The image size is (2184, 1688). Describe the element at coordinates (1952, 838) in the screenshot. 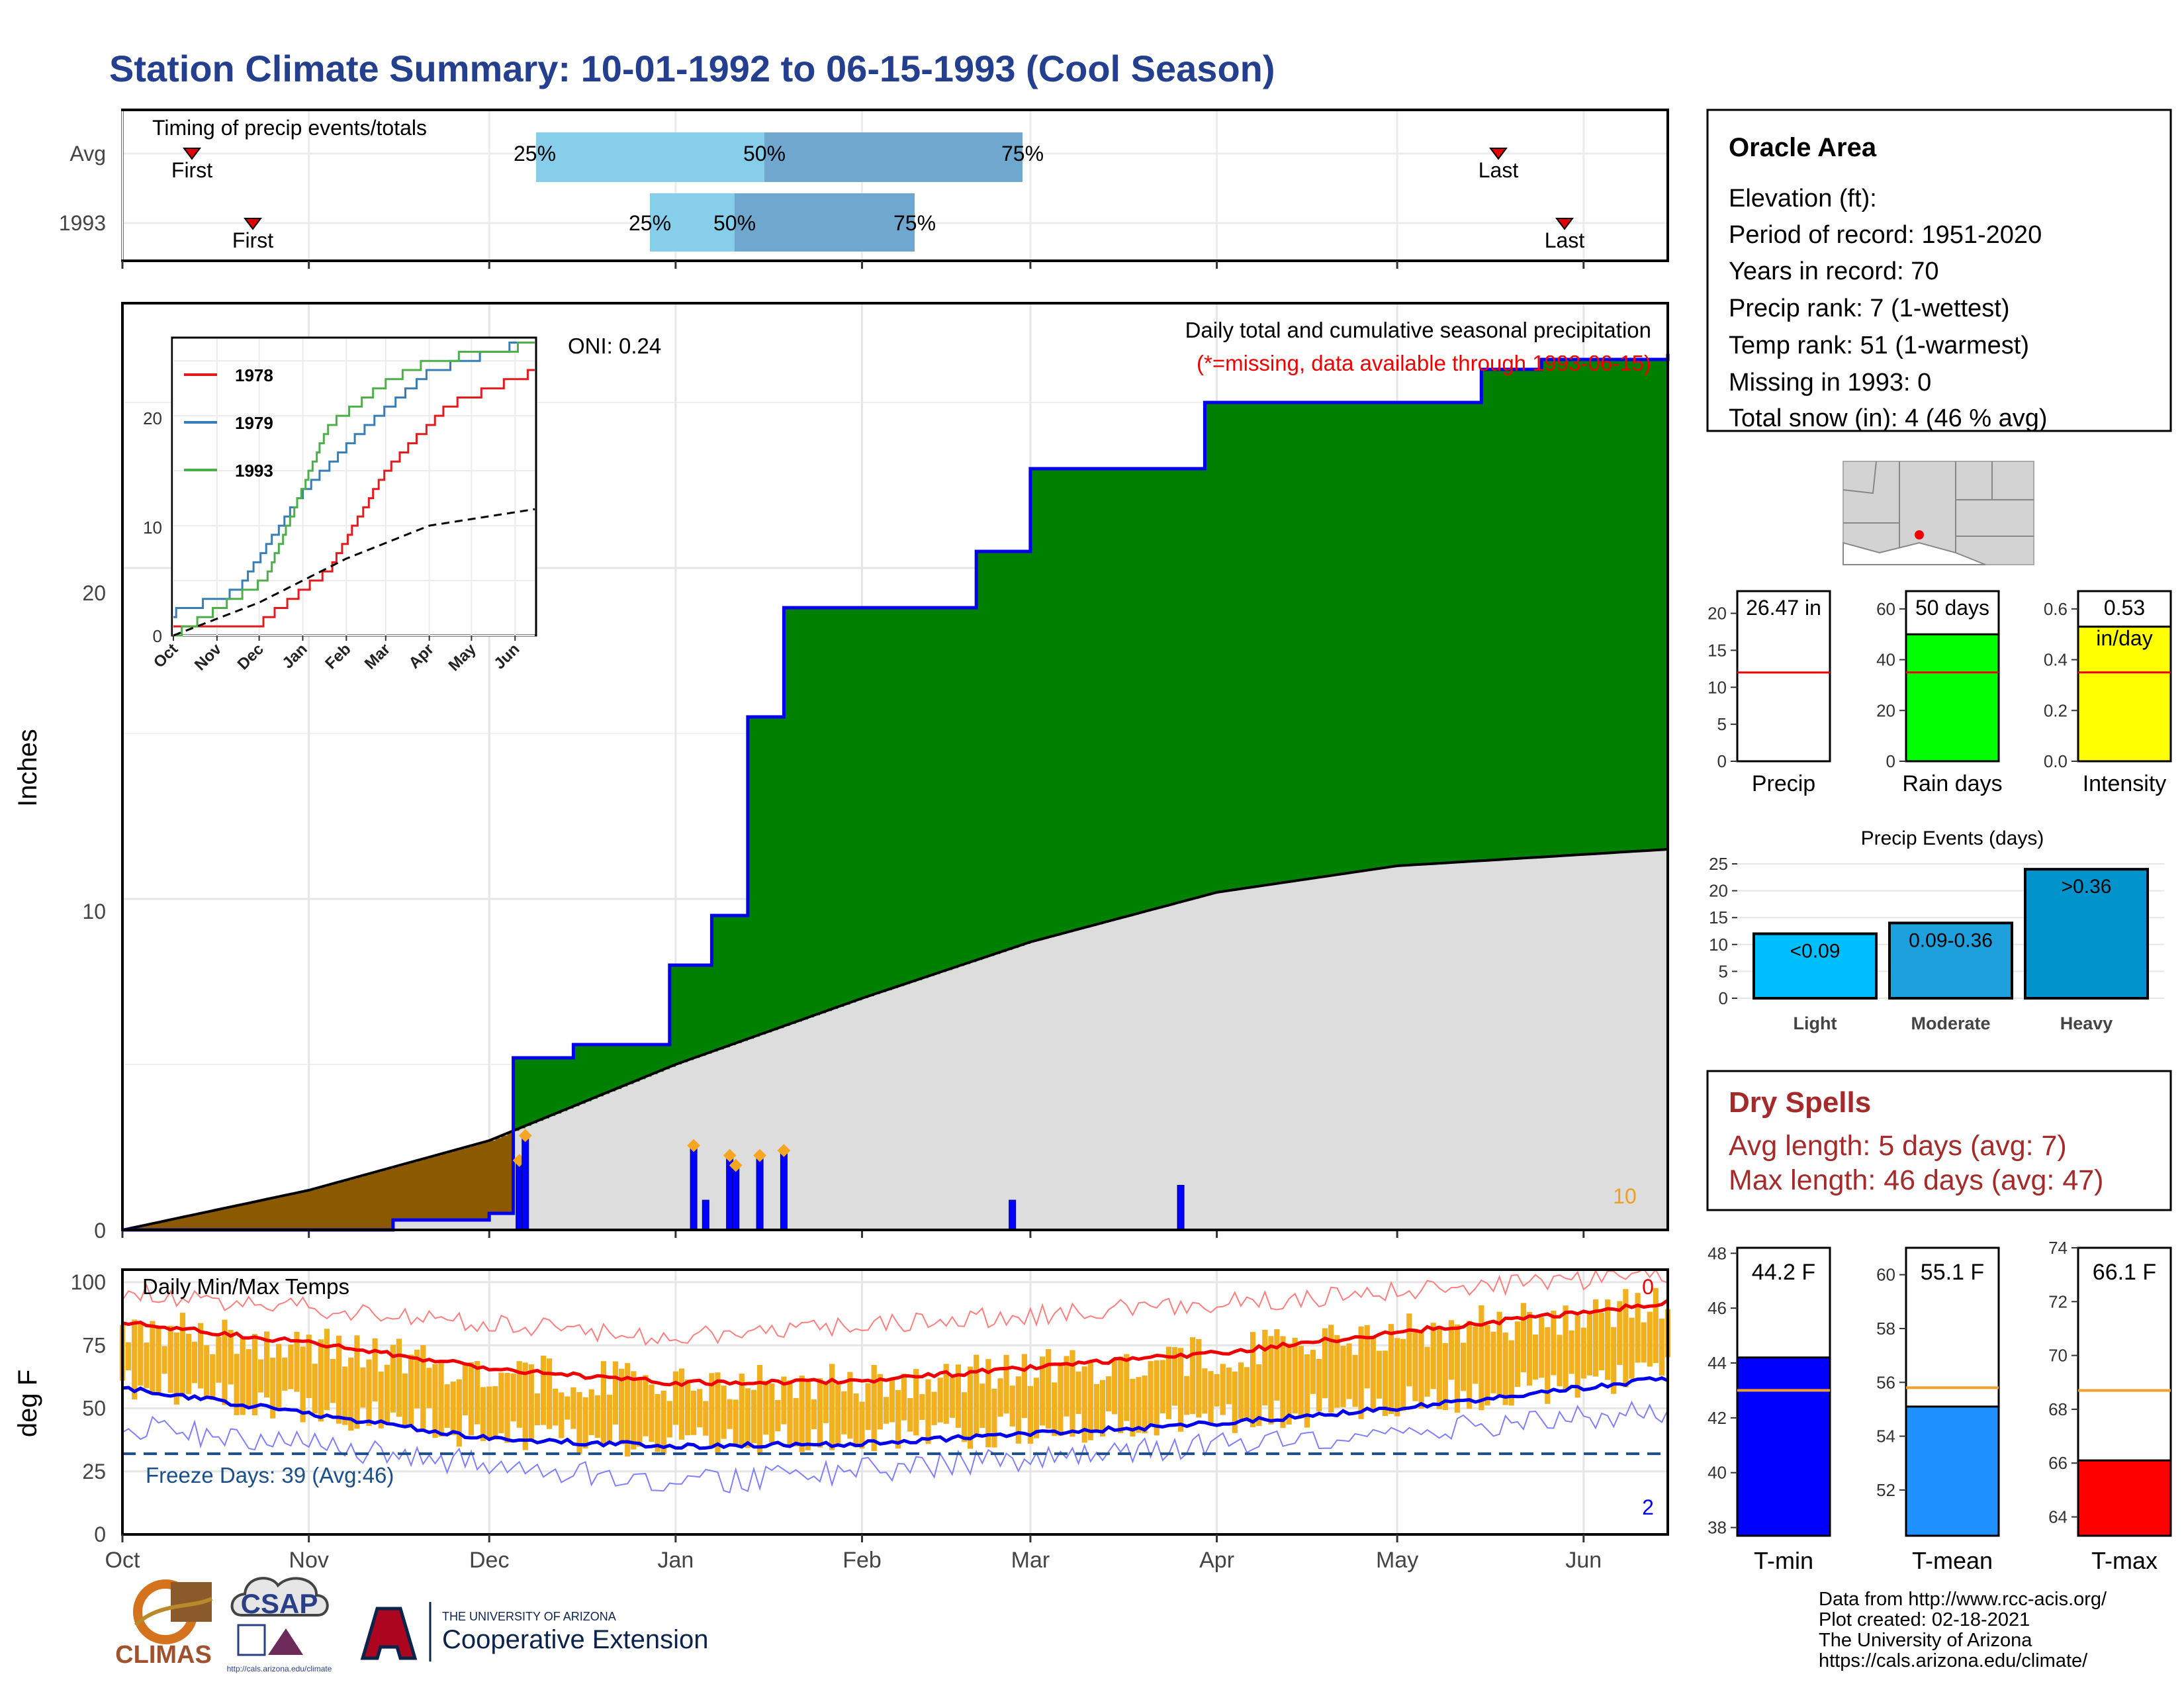

I see `precip-events-title: Precip Events (days)` at that location.